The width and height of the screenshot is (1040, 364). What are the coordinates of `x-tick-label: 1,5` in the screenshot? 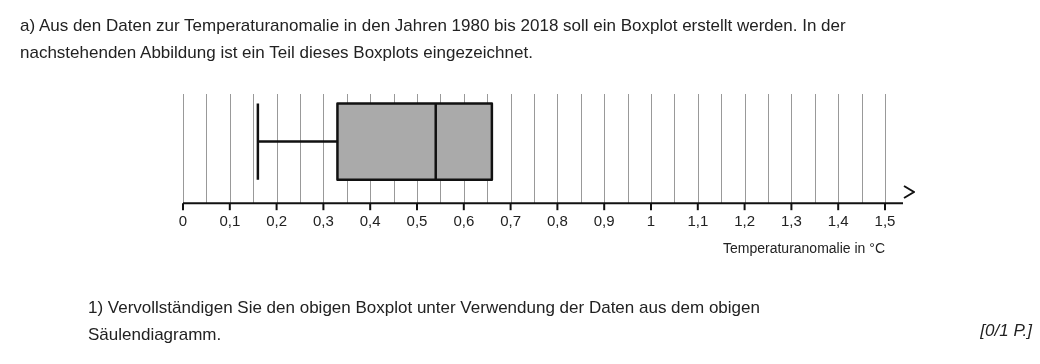 It's located at (885, 221).